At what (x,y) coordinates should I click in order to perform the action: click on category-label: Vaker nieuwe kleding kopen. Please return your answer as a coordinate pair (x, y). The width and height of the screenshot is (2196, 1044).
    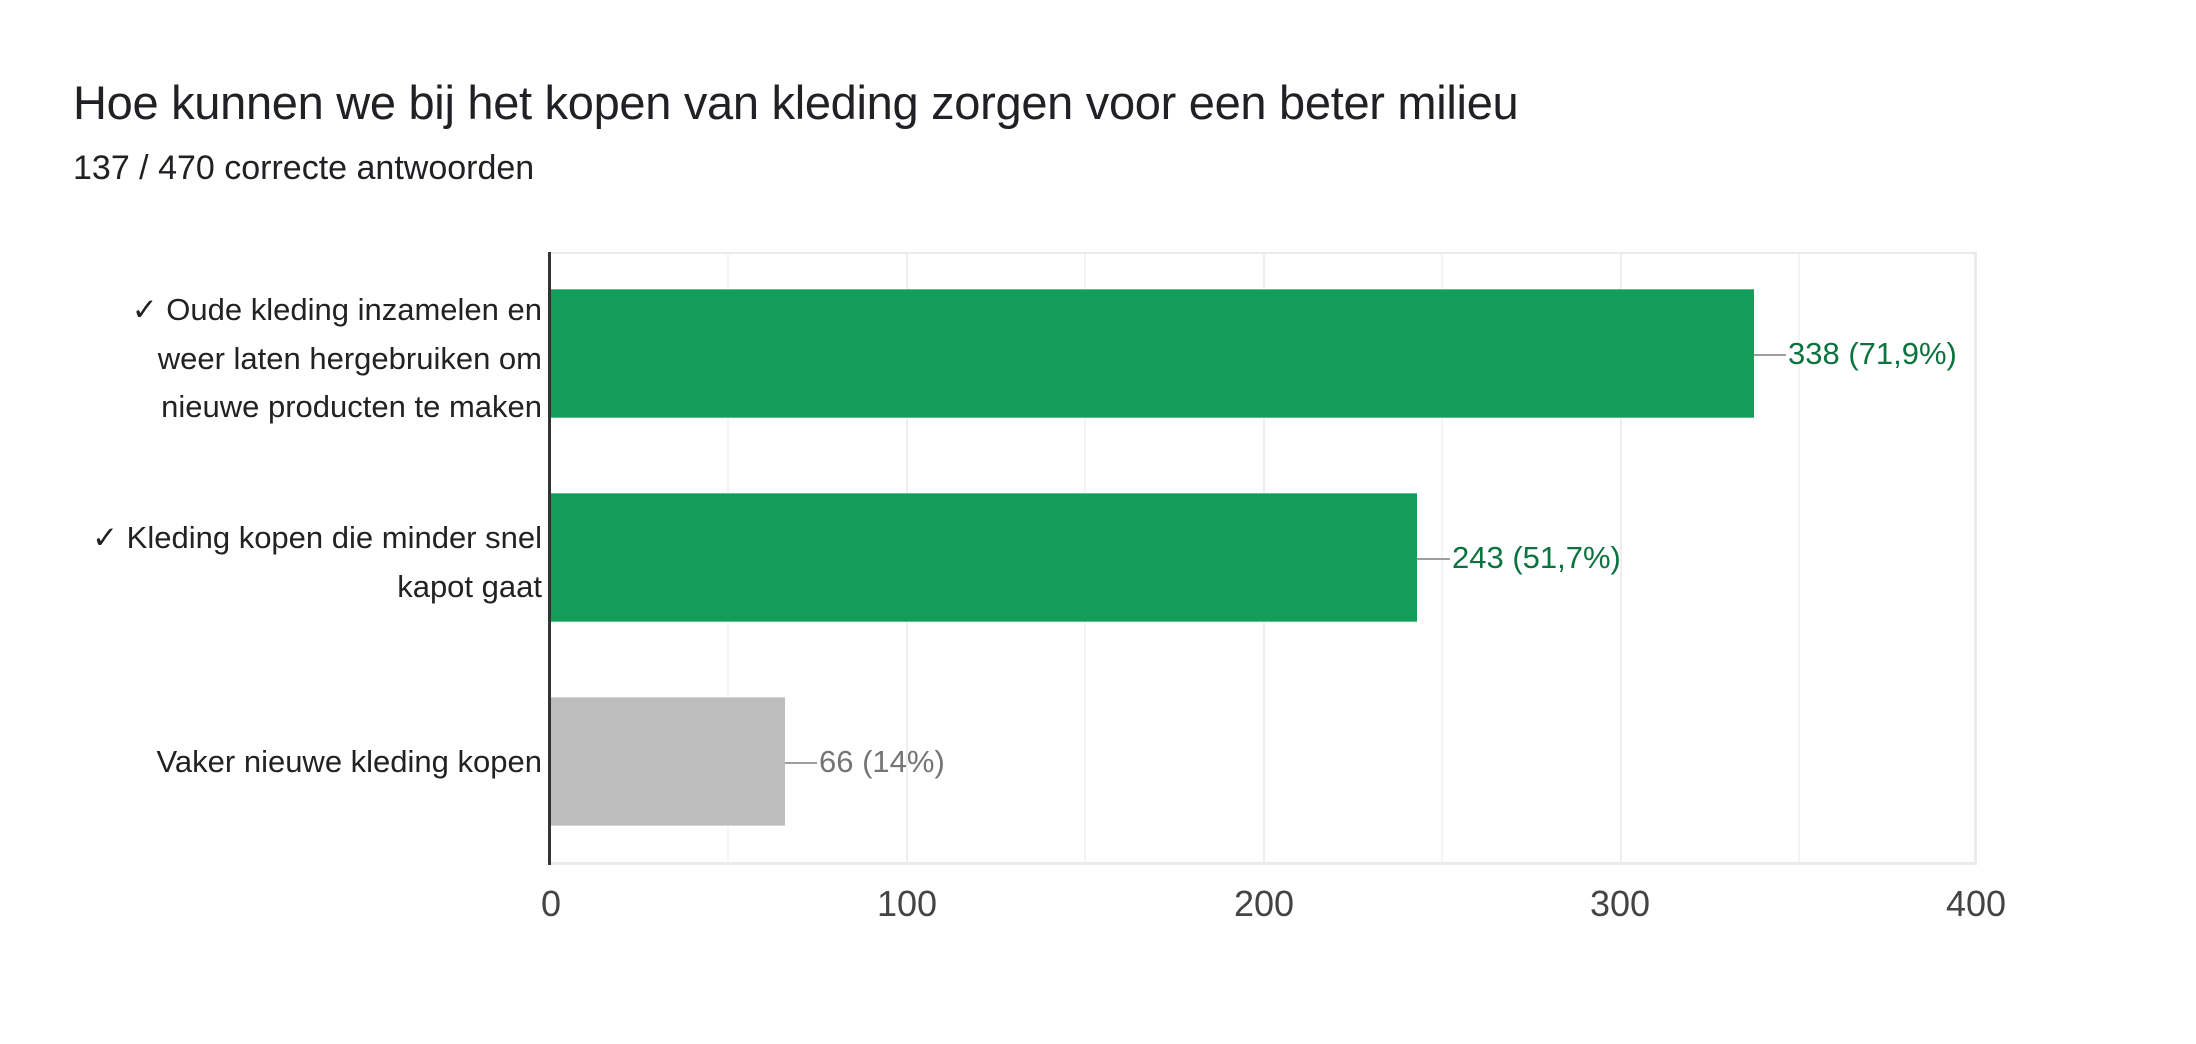
    Looking at the image, I should click on (349, 762).